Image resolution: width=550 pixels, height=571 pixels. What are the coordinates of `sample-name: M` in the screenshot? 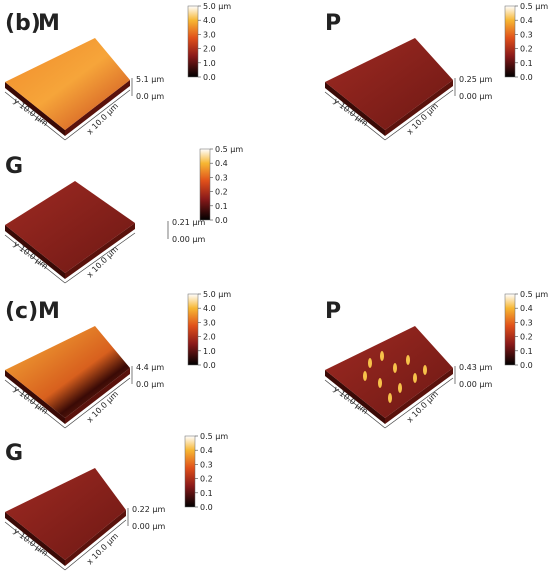 It's located at (49, 311).